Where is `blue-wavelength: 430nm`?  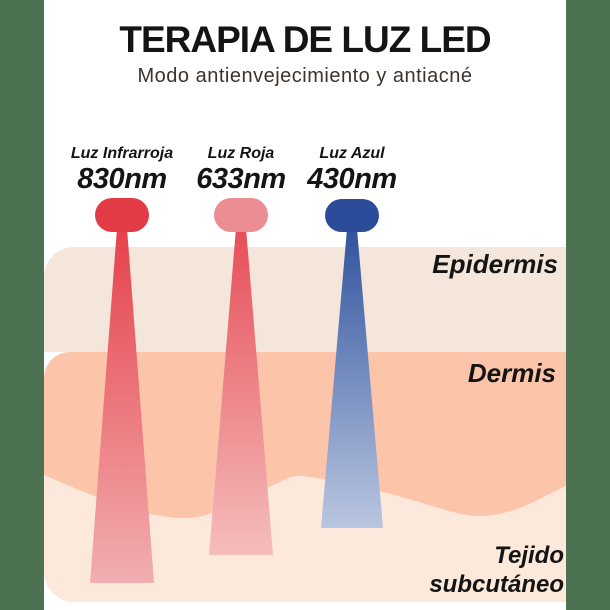
blue-wavelength: 430nm is located at coordinates (352, 179).